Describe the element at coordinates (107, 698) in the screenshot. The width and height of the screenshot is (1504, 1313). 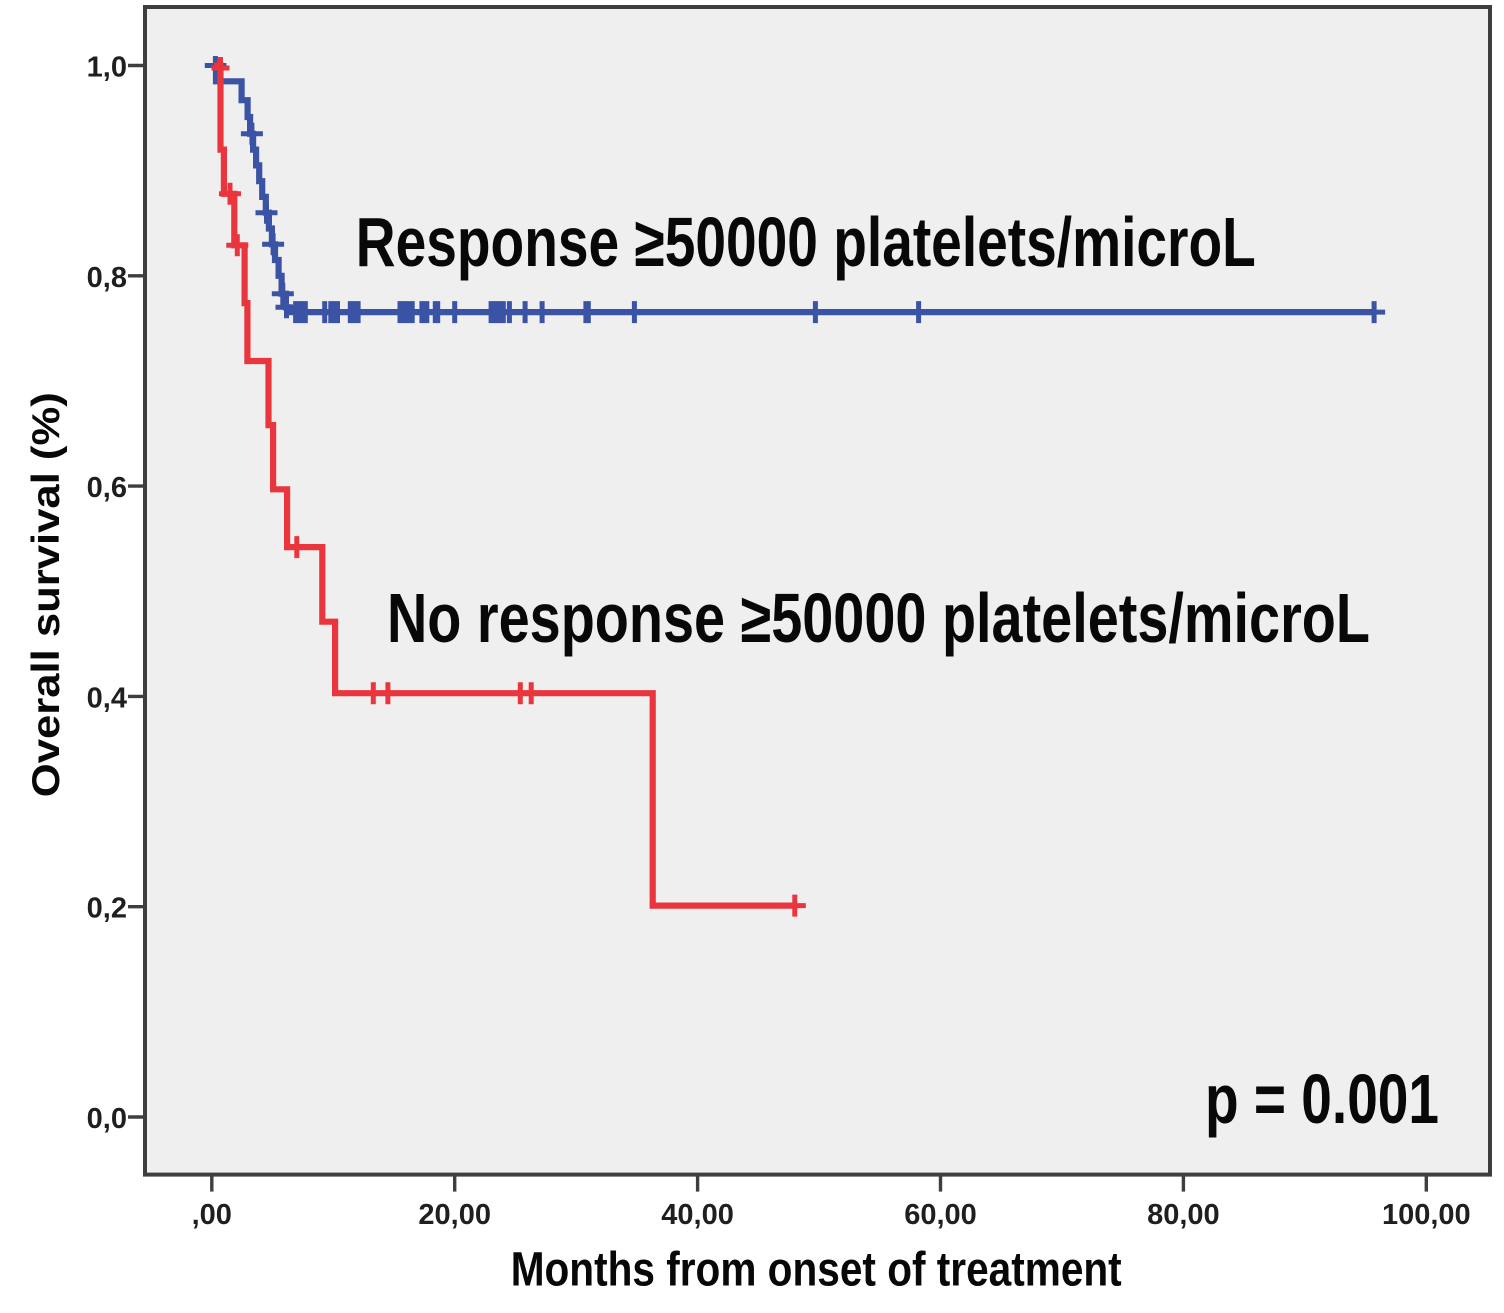
I see `svg-text: 0,4` at that location.